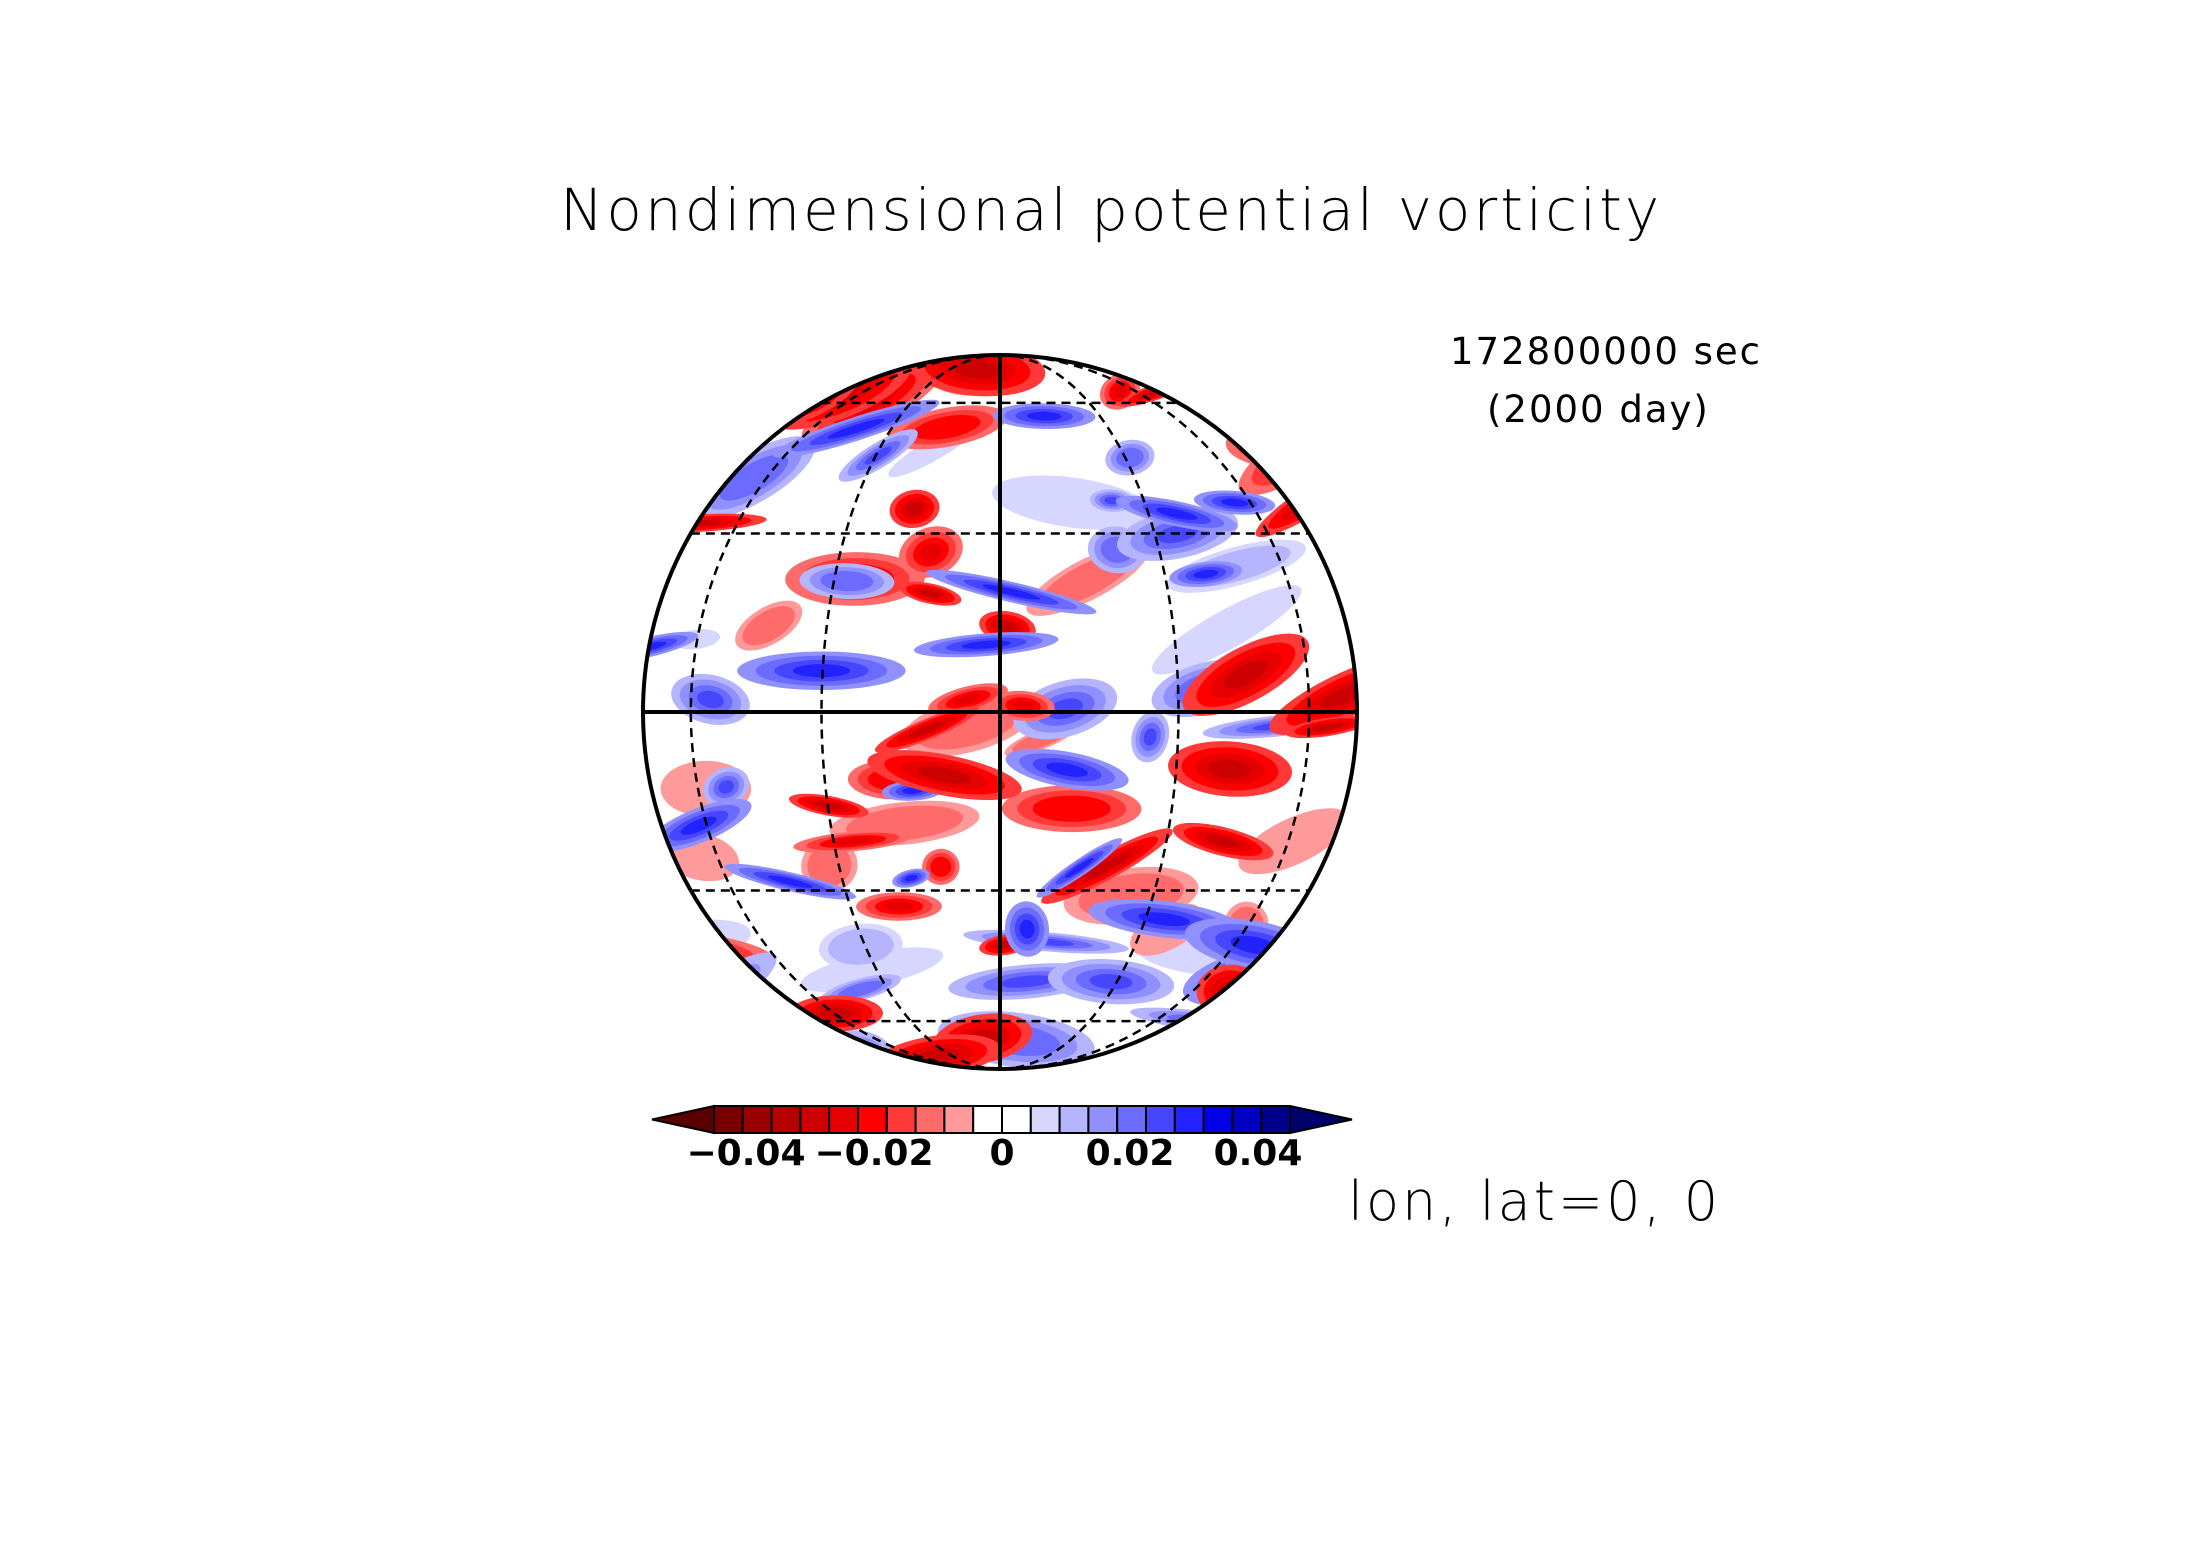  What do you see at coordinates (874, 1153) in the screenshot?
I see `colorbar-tick-label: −0.02` at bounding box center [874, 1153].